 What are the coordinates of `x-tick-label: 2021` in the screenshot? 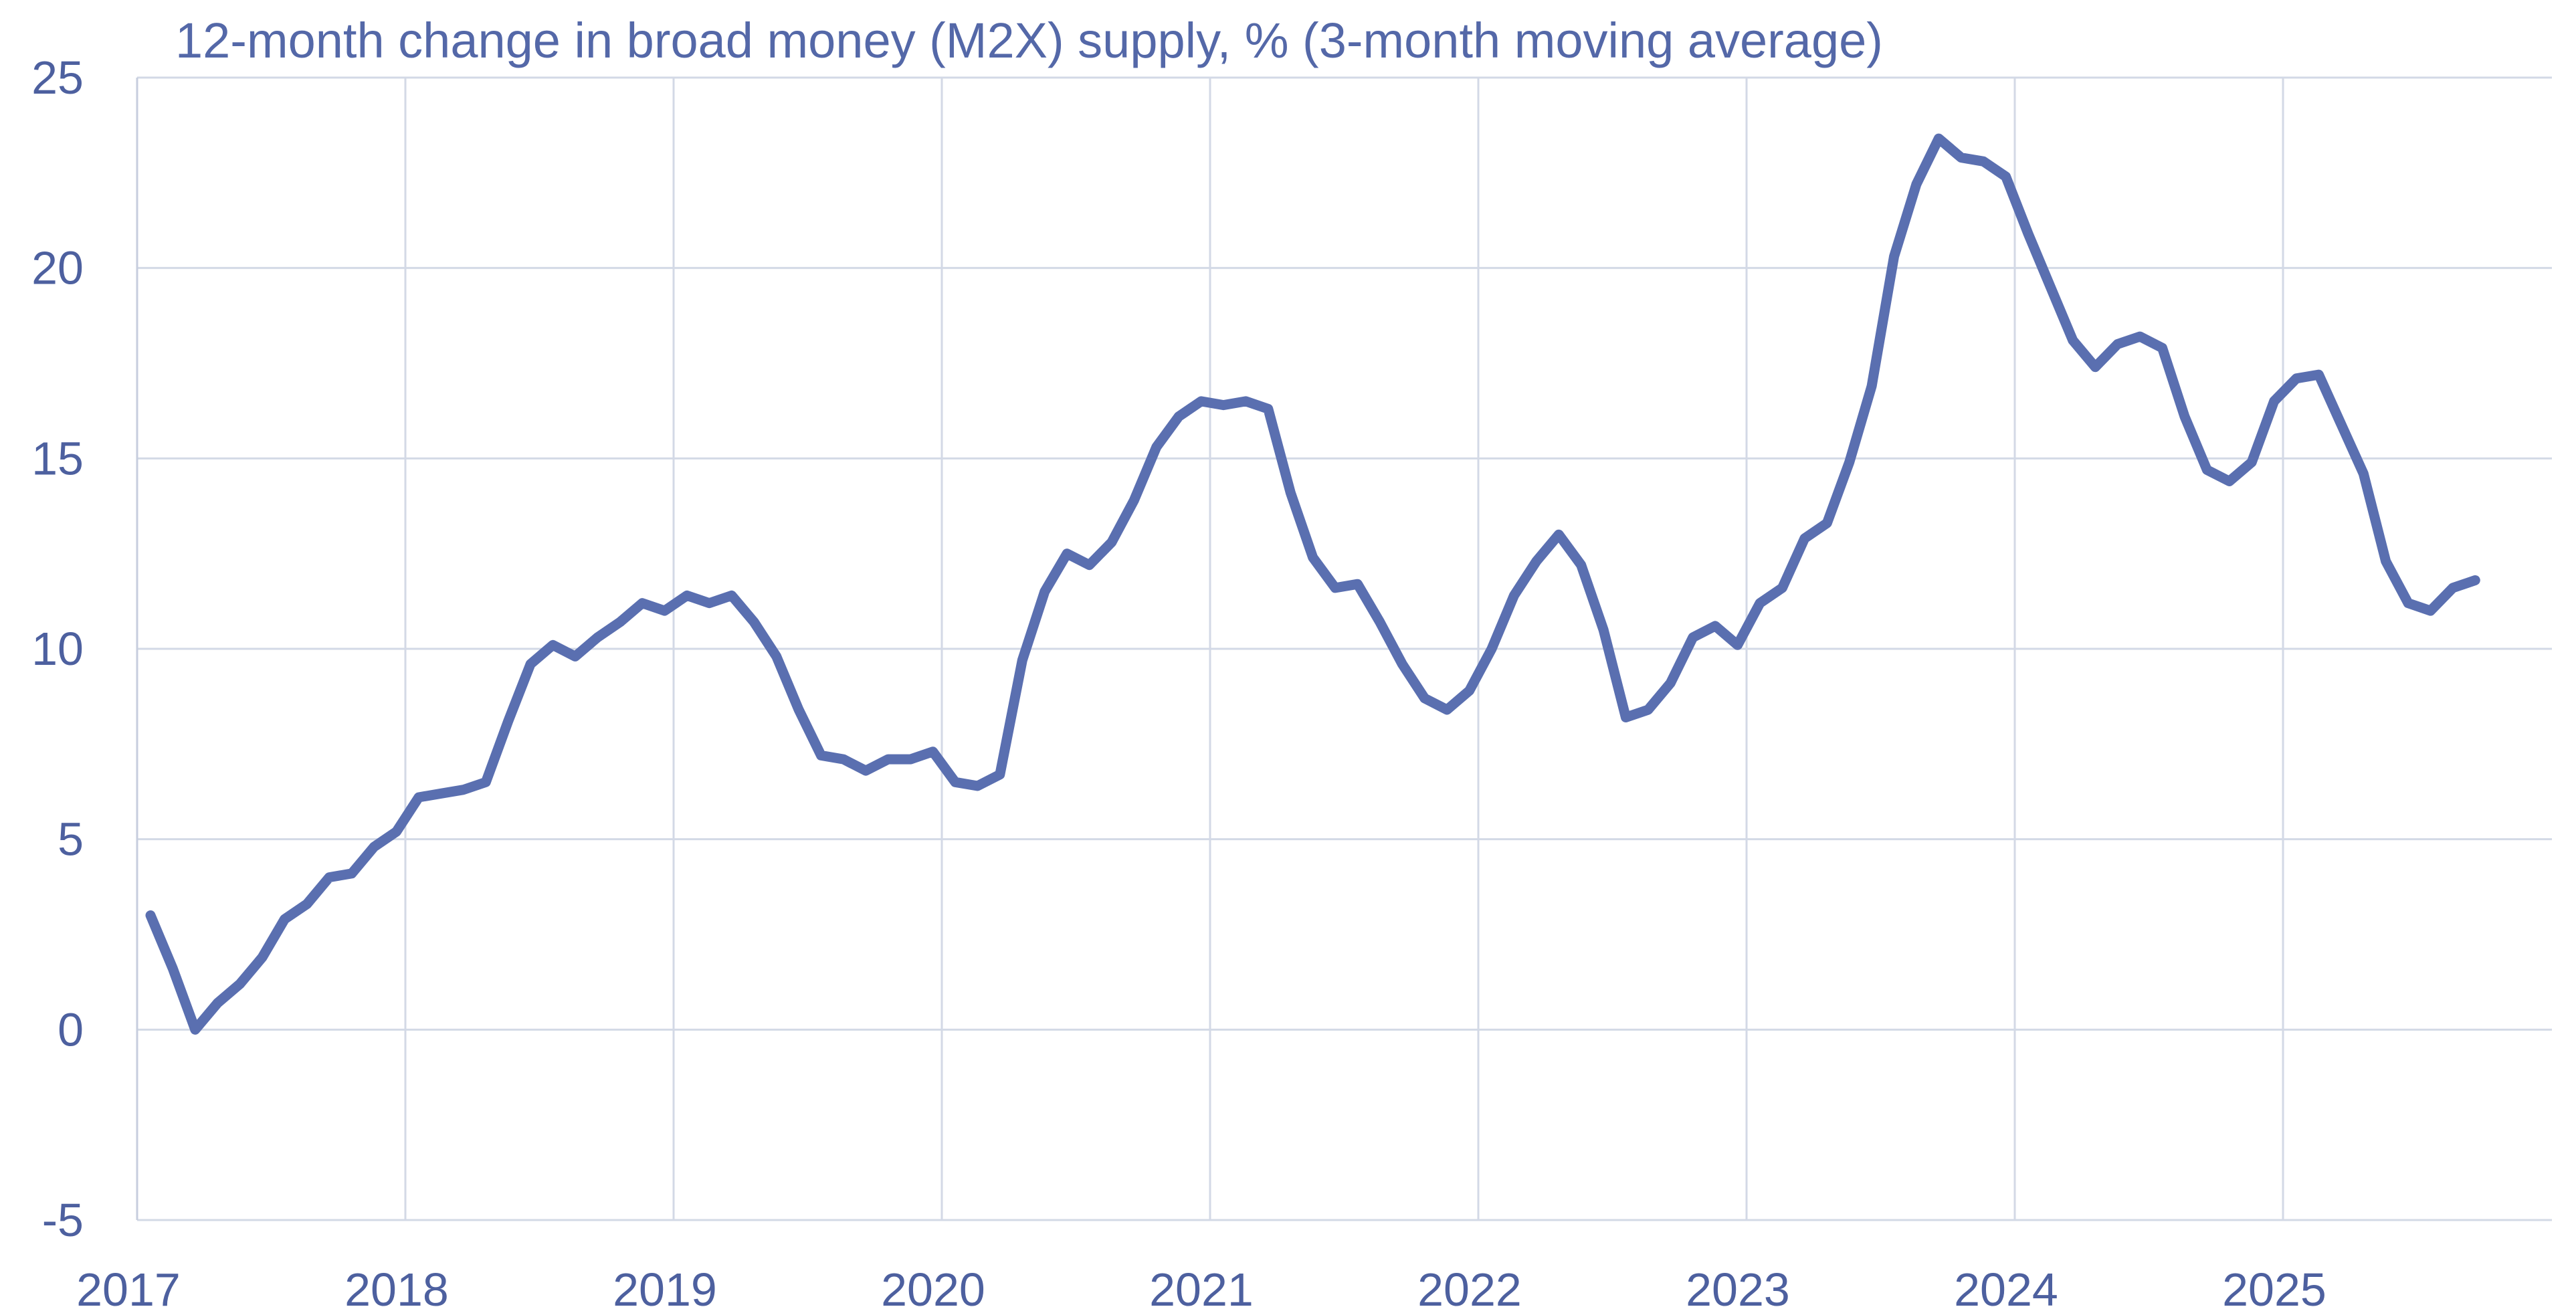 It's located at (1201, 1286).